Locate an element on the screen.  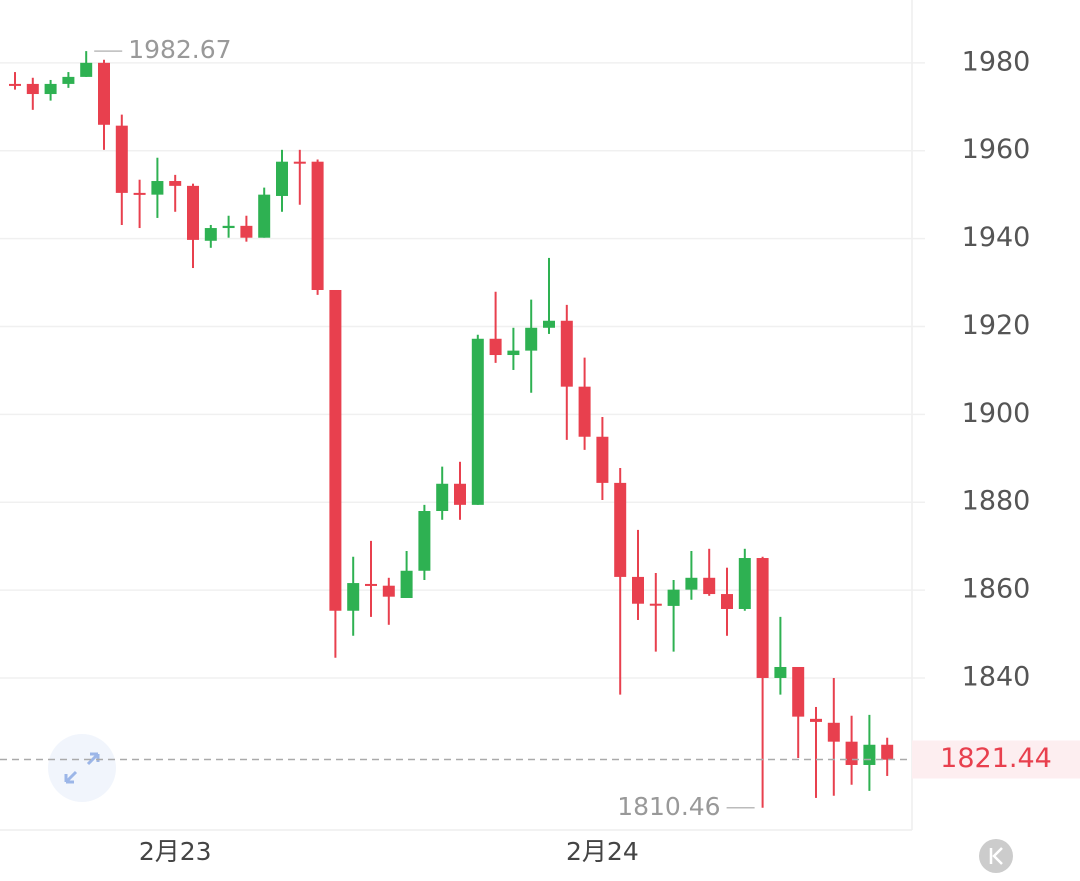
back-button is located at coordinates (996, 856).